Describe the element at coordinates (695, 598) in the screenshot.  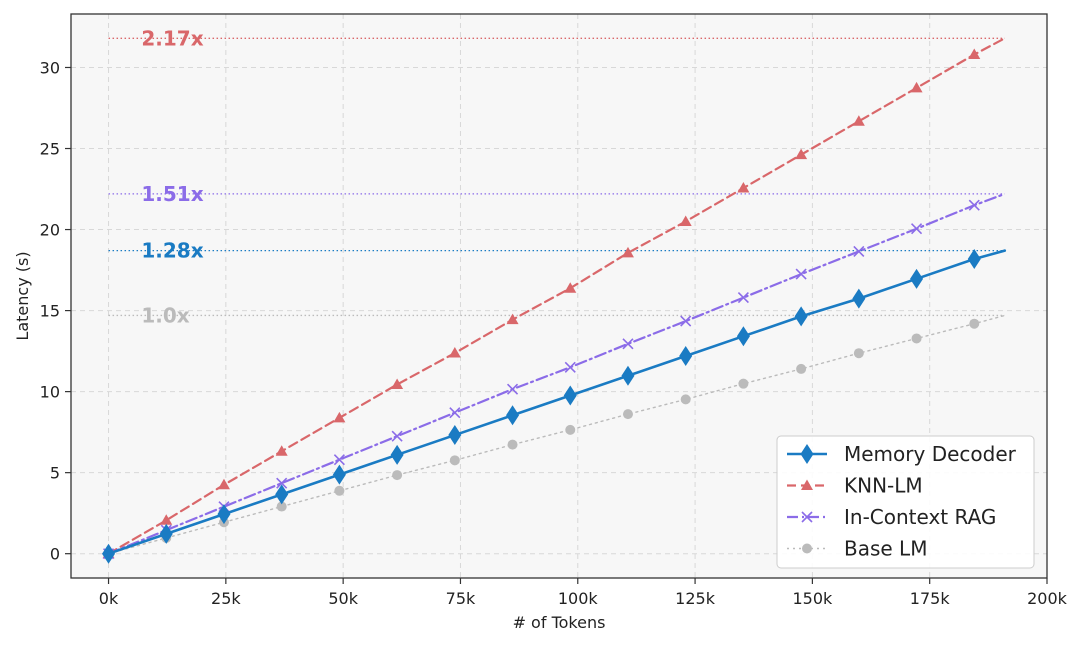
I see `x-tick-label: 125k` at that location.